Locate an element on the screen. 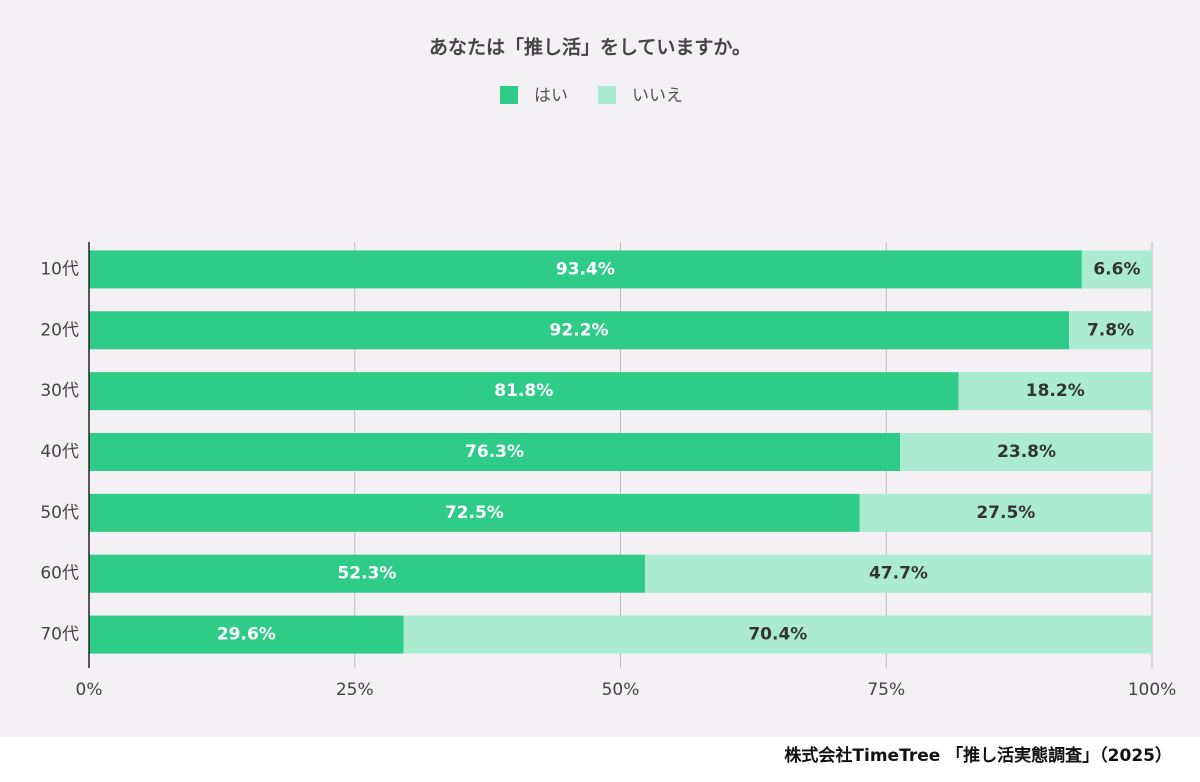 This screenshot has width=1200, height=782. value-label: 52.3% is located at coordinates (366, 574).